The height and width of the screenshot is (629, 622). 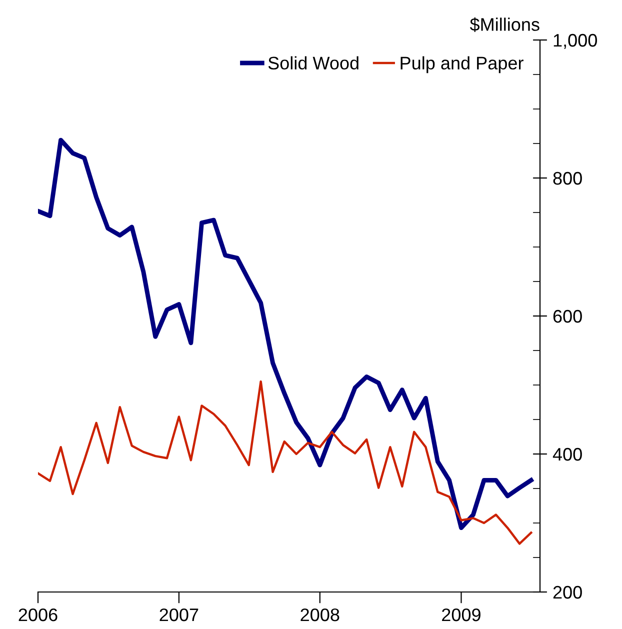 I want to click on x-tick-label: 2007, so click(x=179, y=615).